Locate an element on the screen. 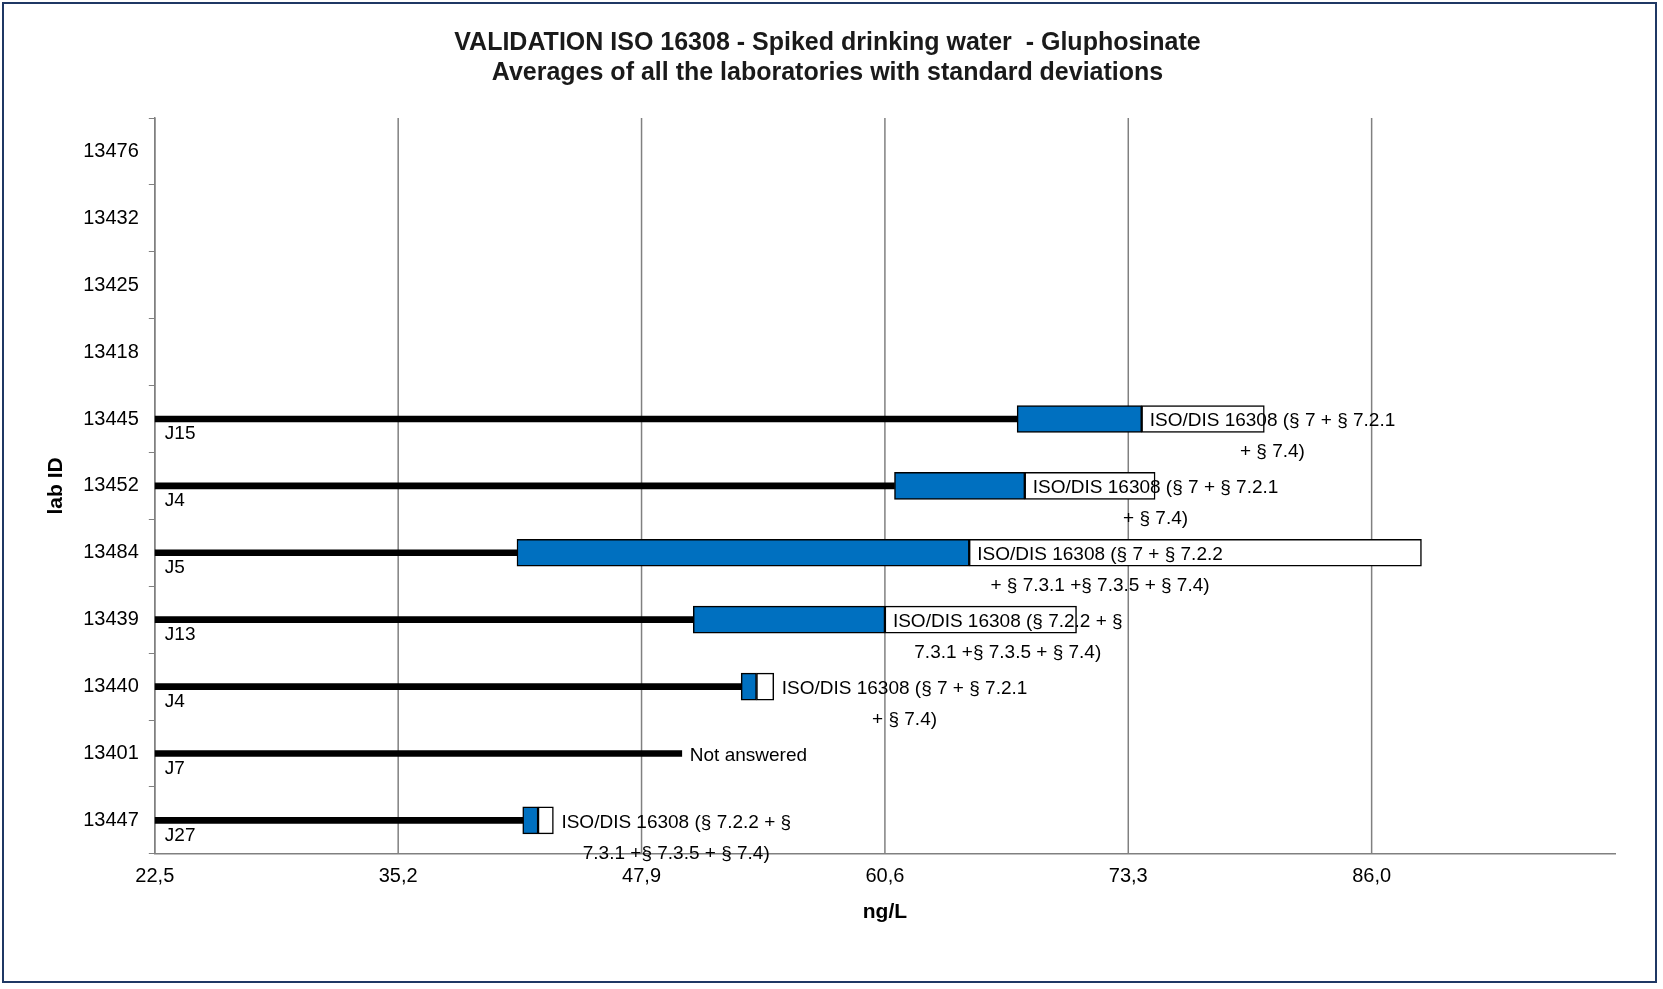 This screenshot has width=1663, height=989. x-tick-label: 86,0 is located at coordinates (1372, 875).